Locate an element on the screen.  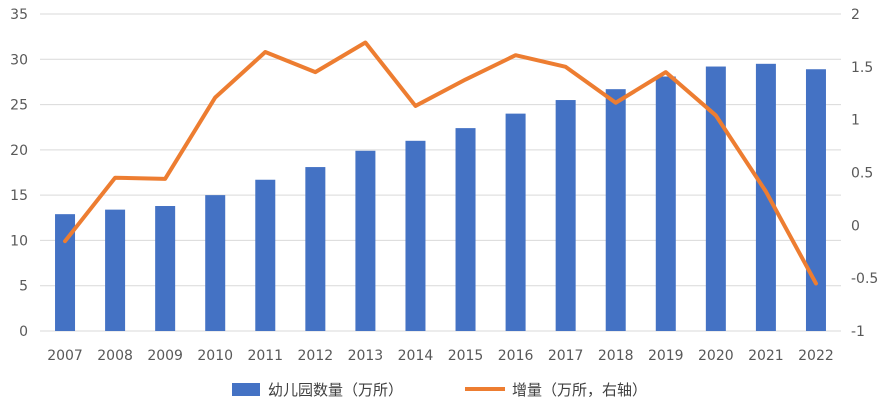
left-tick-label: 35 is located at coordinates (19, 15).